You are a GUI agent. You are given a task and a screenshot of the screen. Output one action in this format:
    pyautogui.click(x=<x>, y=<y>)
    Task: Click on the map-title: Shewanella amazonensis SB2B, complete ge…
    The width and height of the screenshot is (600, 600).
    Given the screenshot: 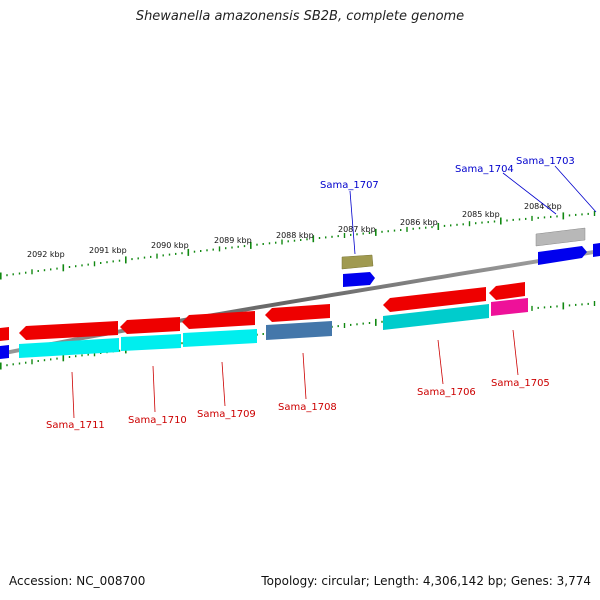 What is the action you would take?
    pyautogui.click(x=300, y=16)
    